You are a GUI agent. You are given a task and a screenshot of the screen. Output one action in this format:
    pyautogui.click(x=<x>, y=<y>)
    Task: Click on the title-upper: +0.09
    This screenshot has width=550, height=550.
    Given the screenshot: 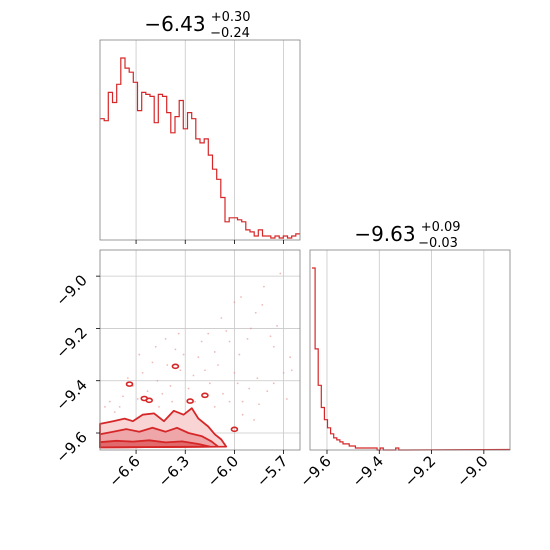 What is the action you would take?
    pyautogui.click(x=441, y=227)
    